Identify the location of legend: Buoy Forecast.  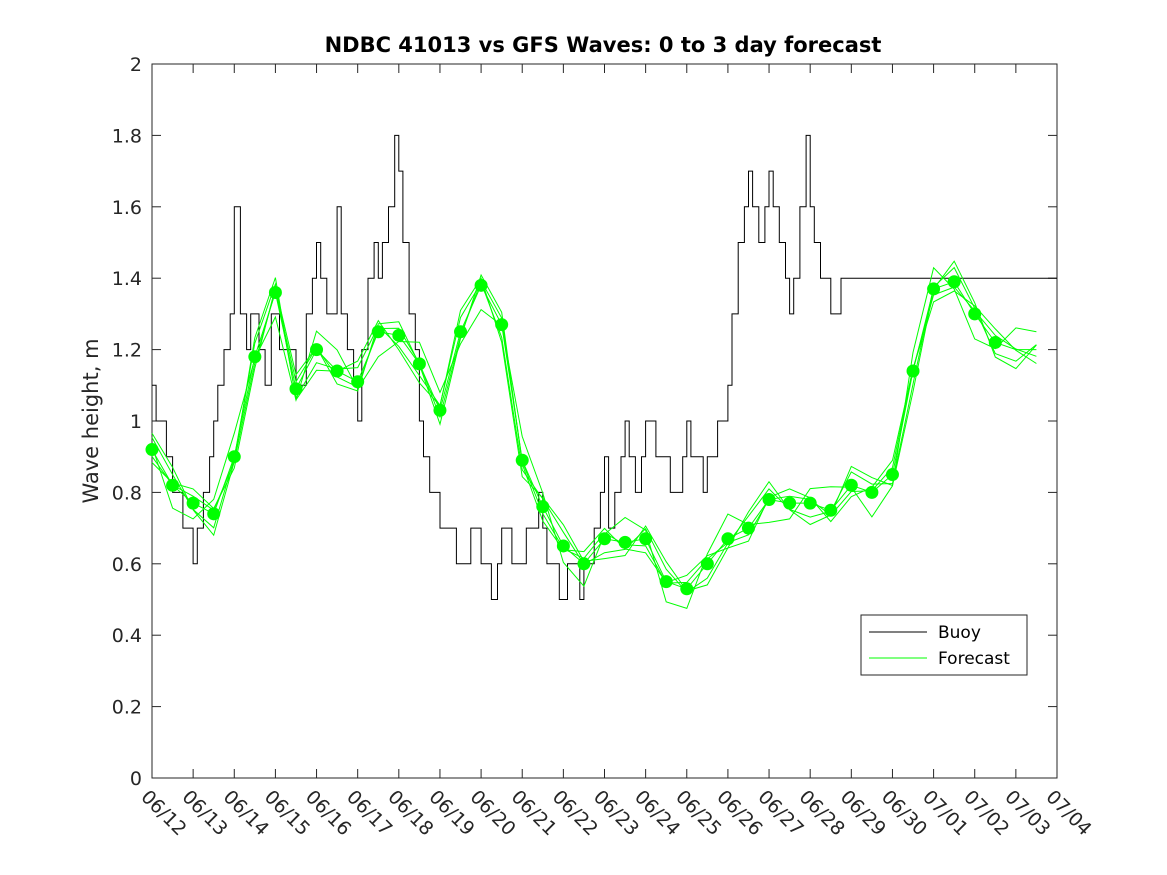
(944, 645).